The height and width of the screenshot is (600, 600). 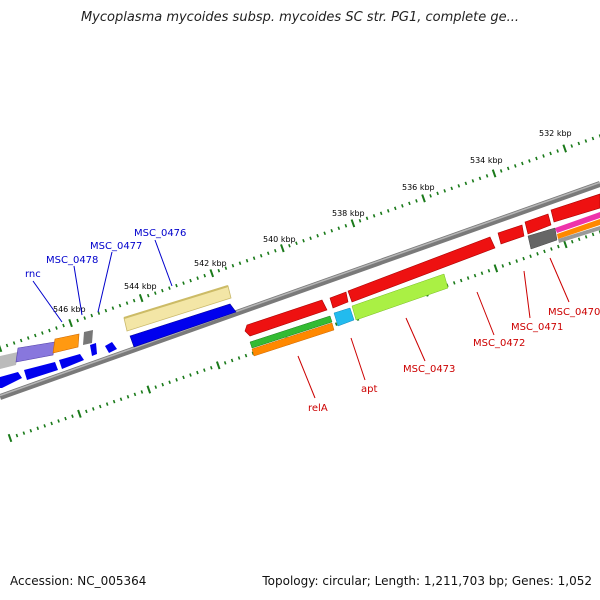 I want to click on feature-apt, so click(x=344, y=317).